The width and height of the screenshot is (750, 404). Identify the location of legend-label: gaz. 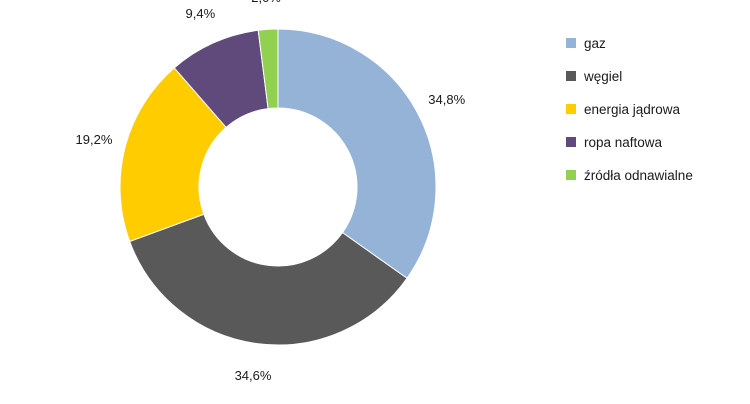
(595, 43).